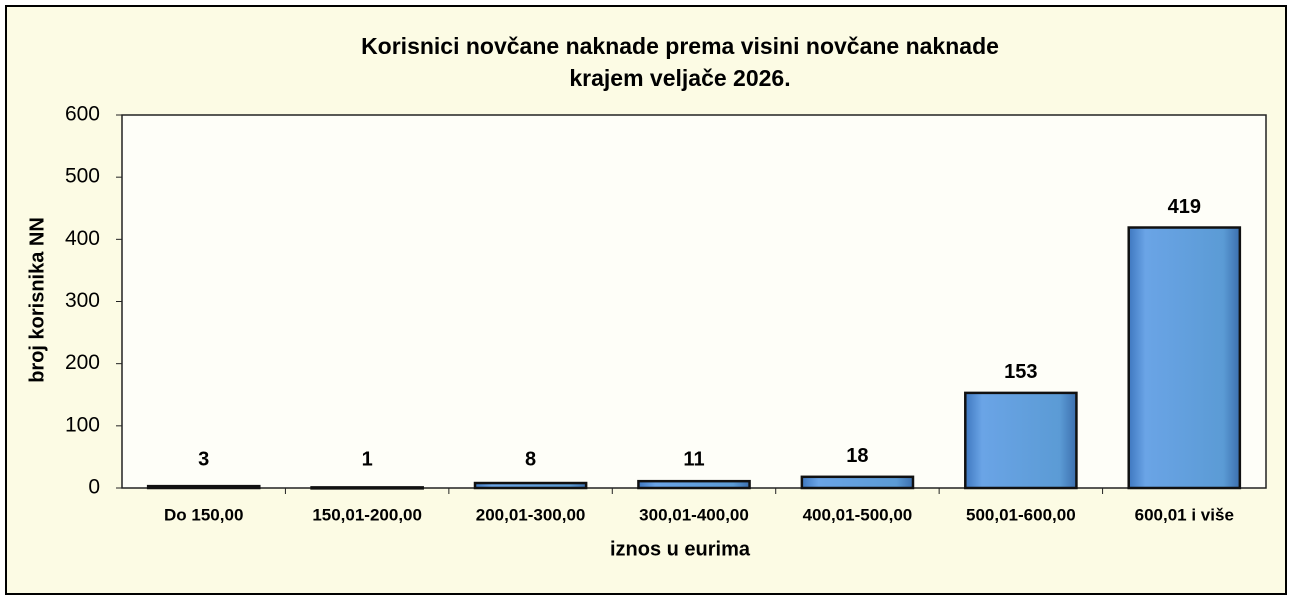 This screenshot has width=1292, height=596. Describe the element at coordinates (203, 514) in the screenshot. I see `x-tick-label: Do 150,00` at that location.